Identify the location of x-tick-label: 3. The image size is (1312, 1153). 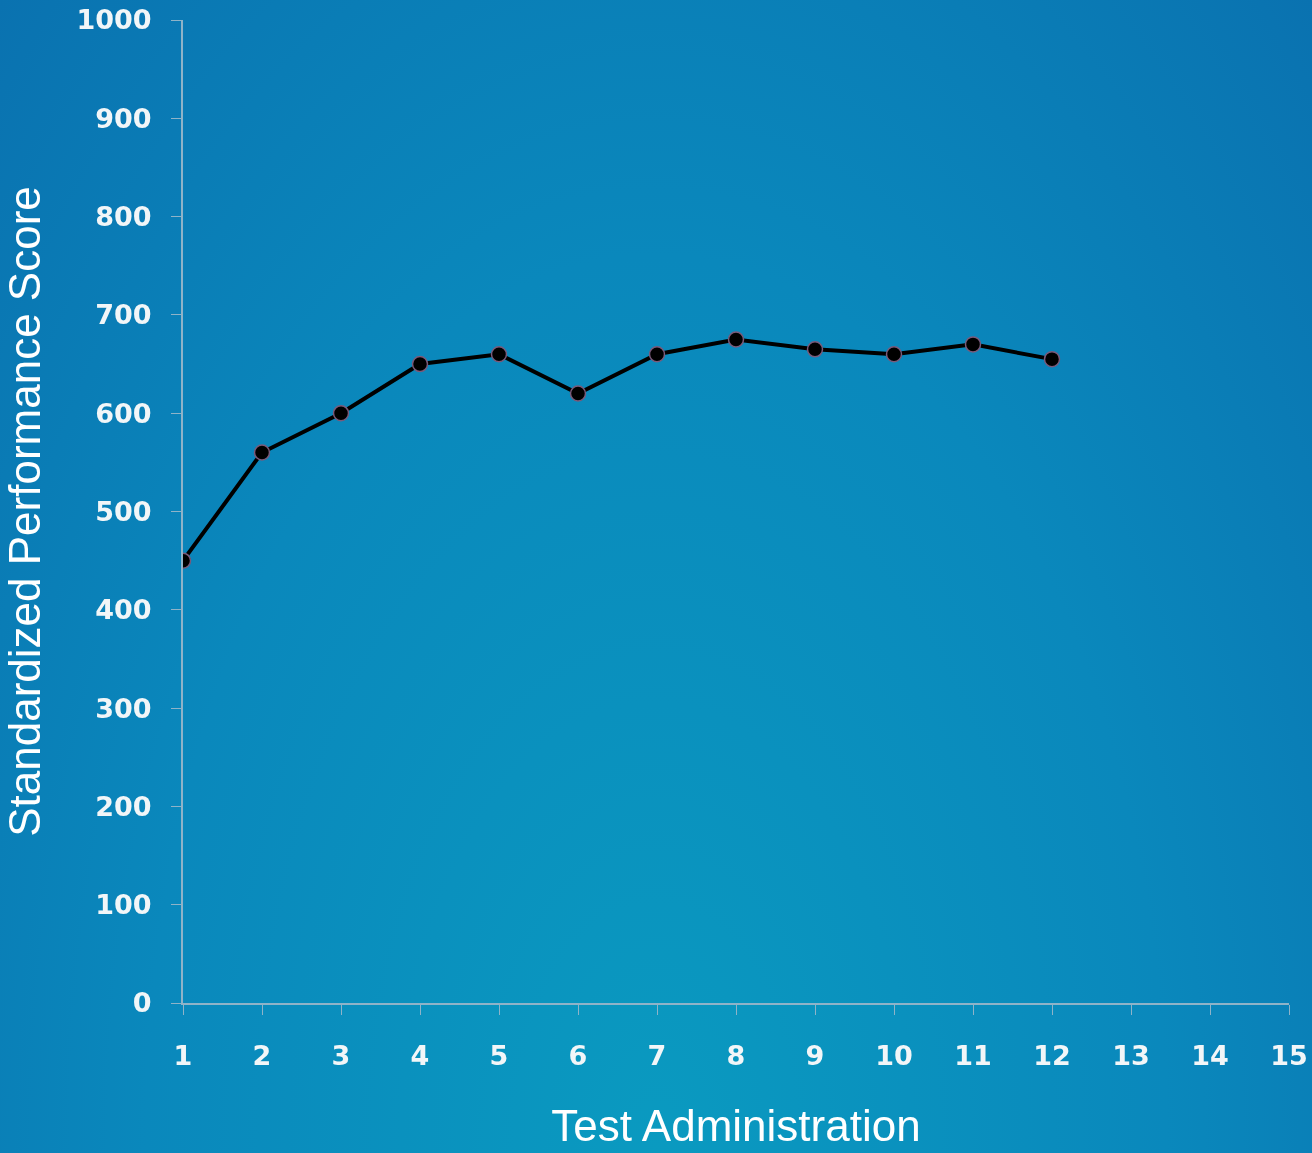
(341, 1056).